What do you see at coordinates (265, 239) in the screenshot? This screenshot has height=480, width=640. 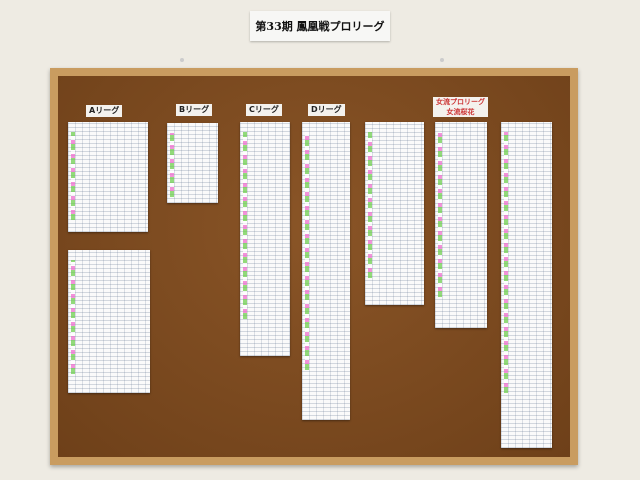 I see `league-sheet-c` at bounding box center [265, 239].